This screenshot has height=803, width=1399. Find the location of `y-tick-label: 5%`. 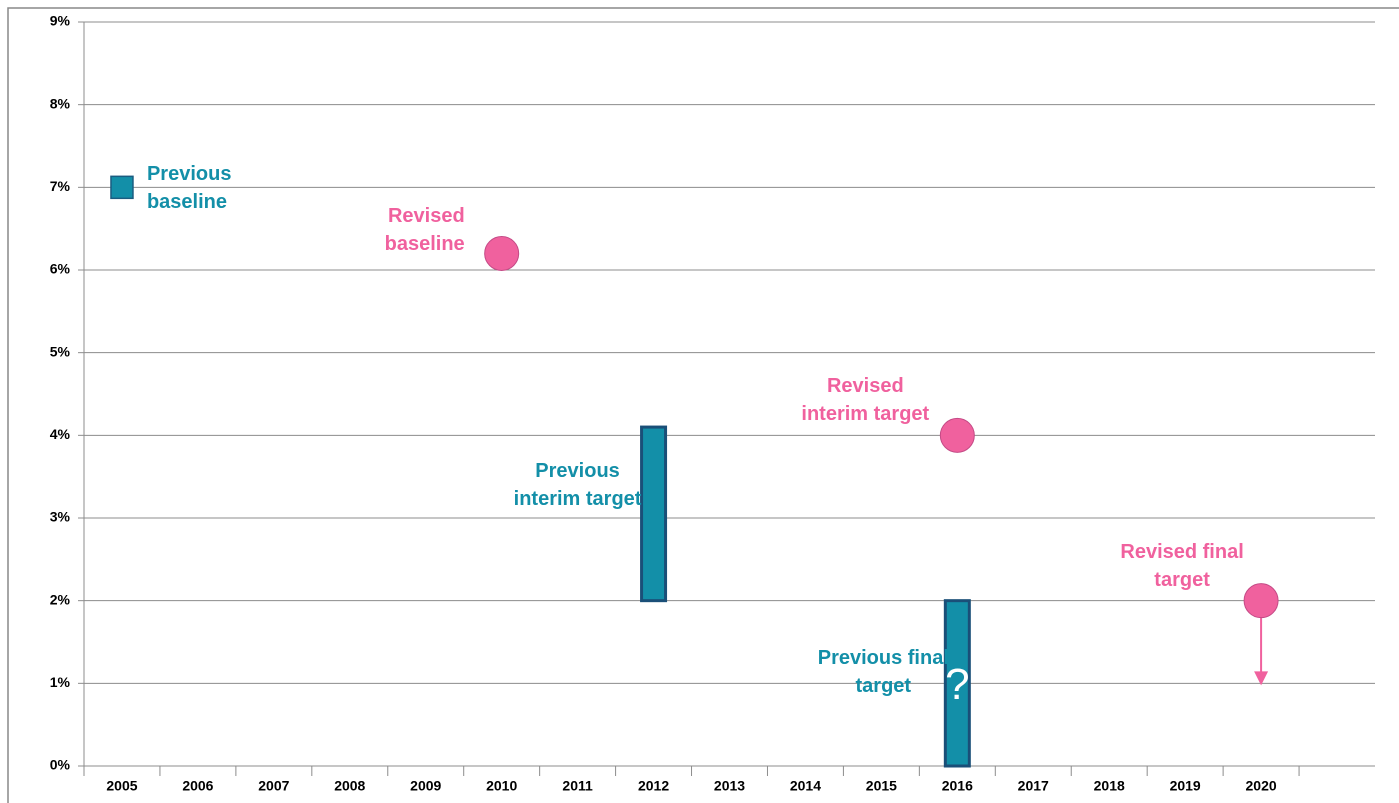

y-tick-label: 5% is located at coordinates (60, 351).